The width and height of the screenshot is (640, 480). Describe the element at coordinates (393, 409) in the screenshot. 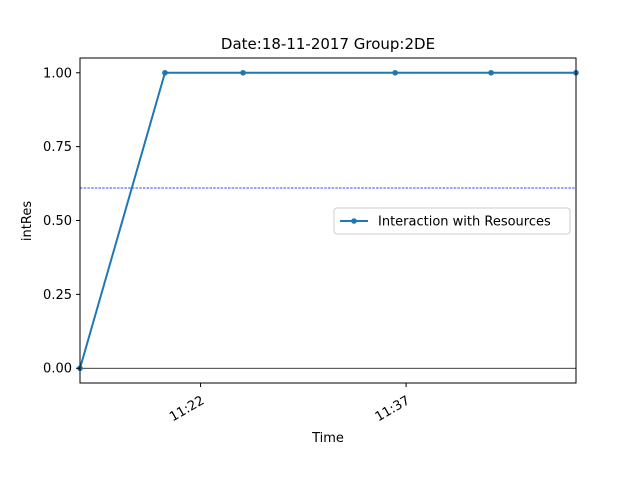

I see `x-tick-label: 11:37` at that location.